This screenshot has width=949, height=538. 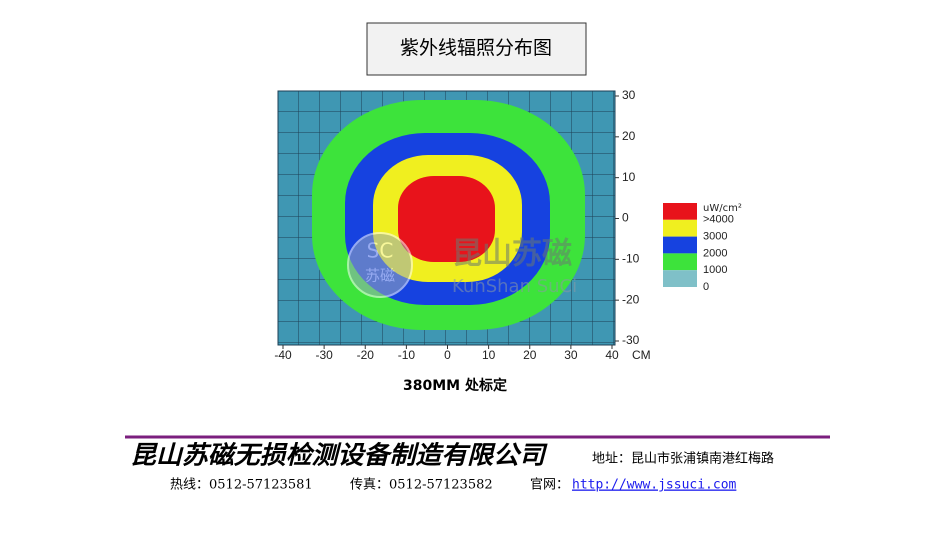 What do you see at coordinates (715, 253) in the screenshot?
I see `legend-label: 2000` at bounding box center [715, 253].